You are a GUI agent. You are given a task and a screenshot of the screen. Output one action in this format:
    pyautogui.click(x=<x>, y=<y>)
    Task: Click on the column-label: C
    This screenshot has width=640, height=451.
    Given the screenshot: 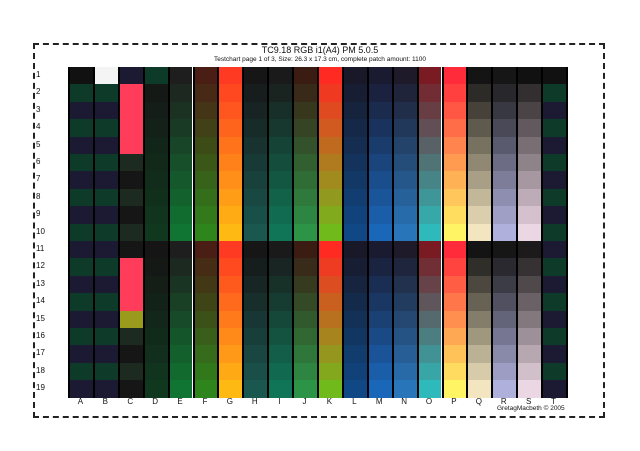 What is the action you would take?
    pyautogui.click(x=130, y=401)
    